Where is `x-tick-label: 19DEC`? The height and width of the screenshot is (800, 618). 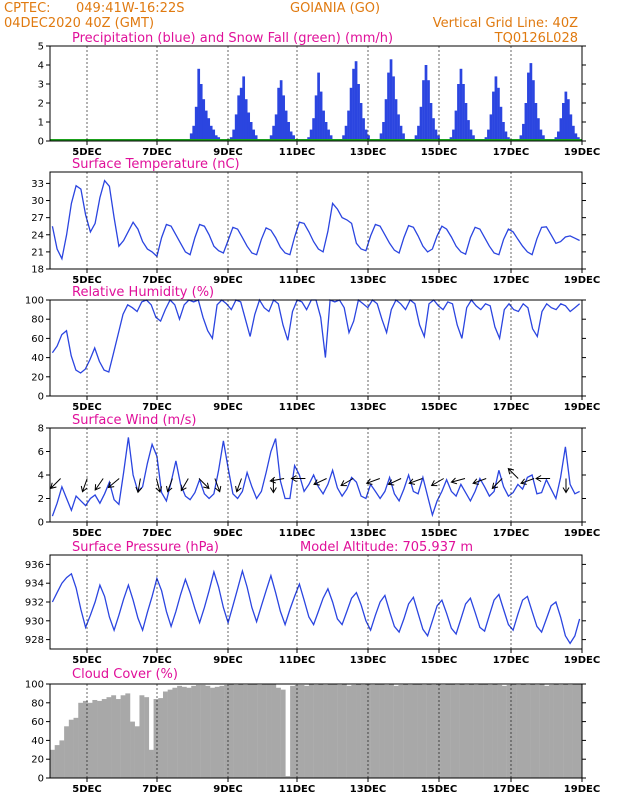 x-tick-label: 19DEC is located at coordinates (582, 533).